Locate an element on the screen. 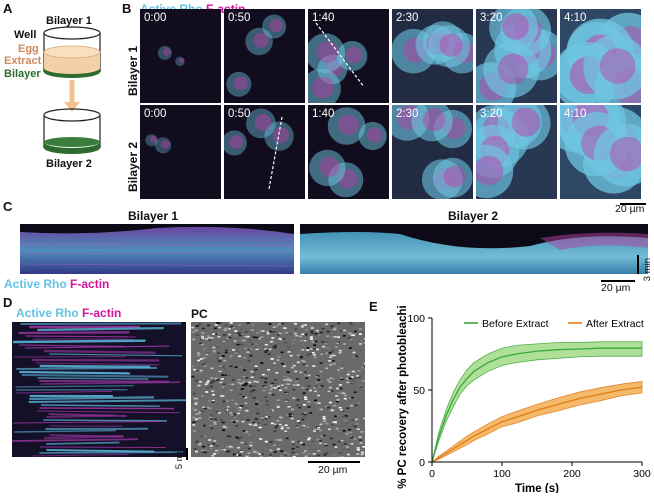 Image resolution: width=654 pixels, height=496 pixels. panel-d-legend-rho: Active Rho is located at coordinates (47, 313).